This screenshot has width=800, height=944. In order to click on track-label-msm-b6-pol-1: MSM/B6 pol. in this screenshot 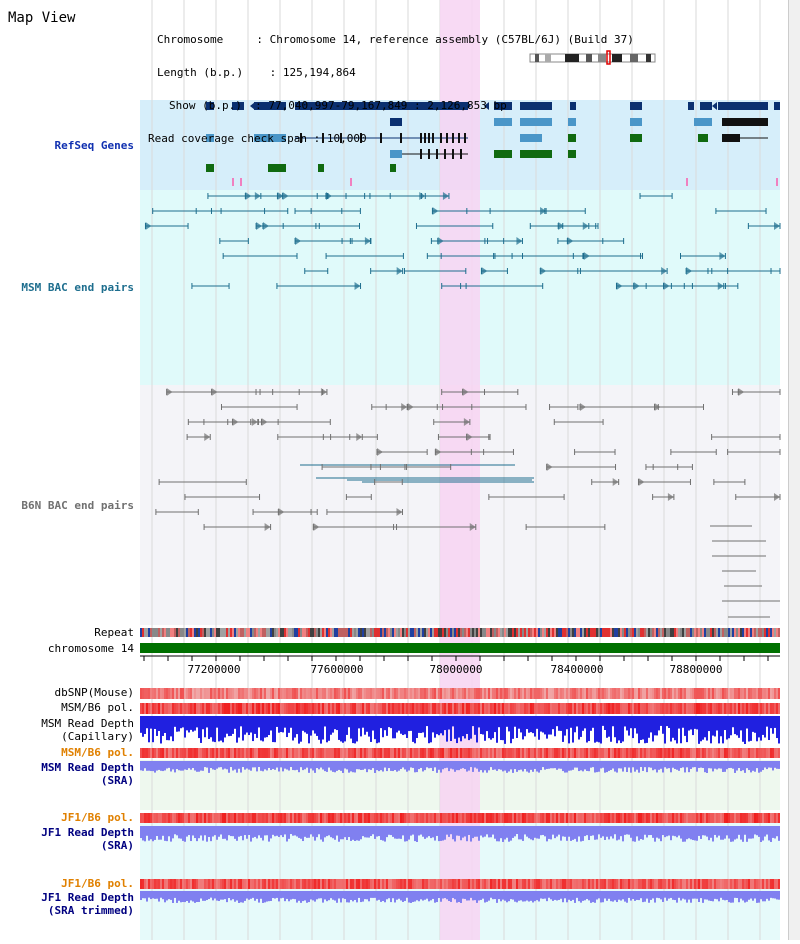, I will do `click(97, 707)`.